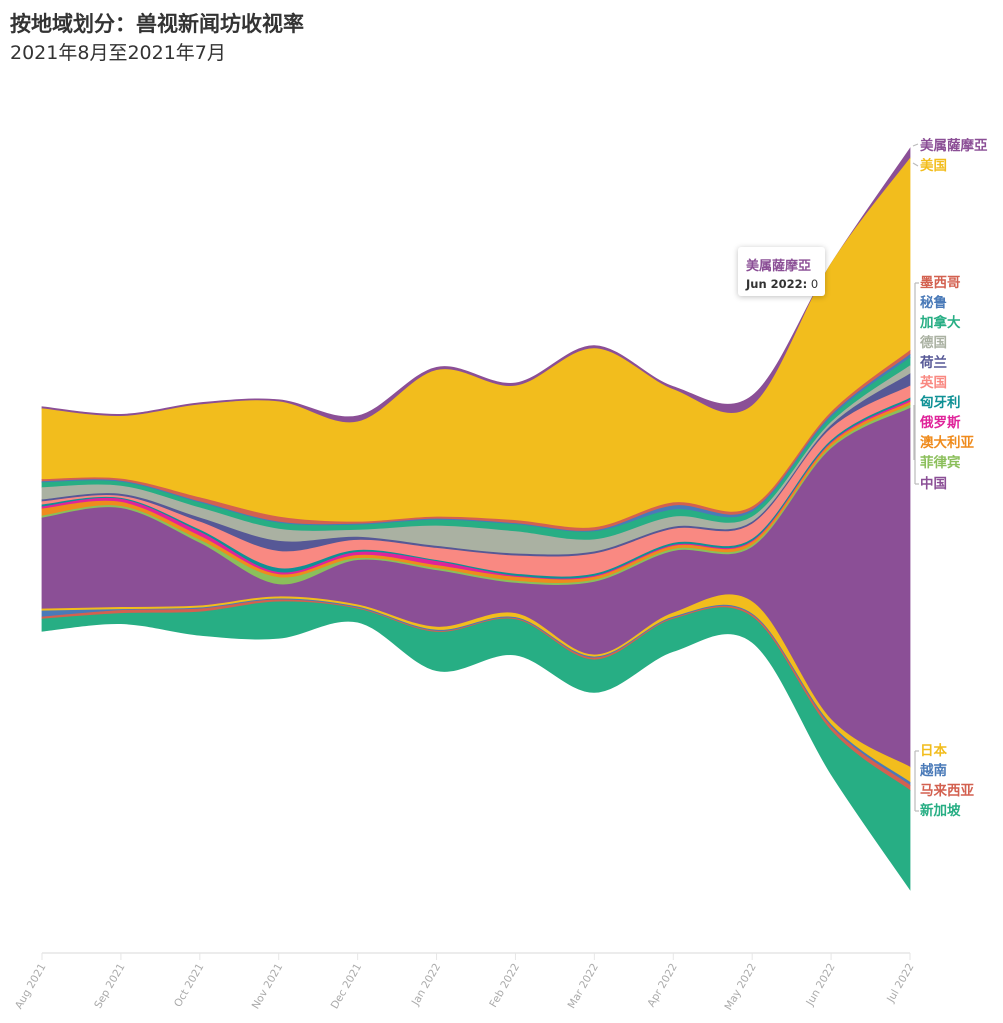  What do you see at coordinates (940, 283) in the screenshot?
I see `series-label: 墨西哥` at bounding box center [940, 283].